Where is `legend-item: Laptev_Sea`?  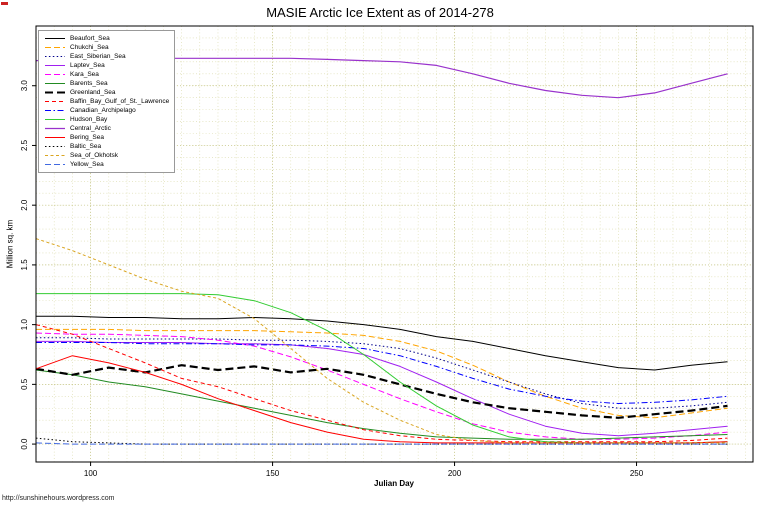 legend-item: Laptev_Sea is located at coordinates (106, 65).